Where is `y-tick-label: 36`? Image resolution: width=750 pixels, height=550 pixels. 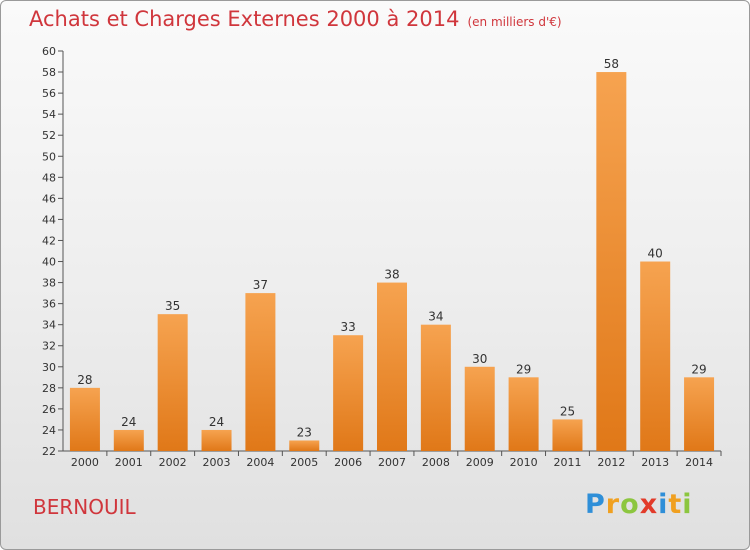 y-tick-label: 36 is located at coordinates (49, 304).